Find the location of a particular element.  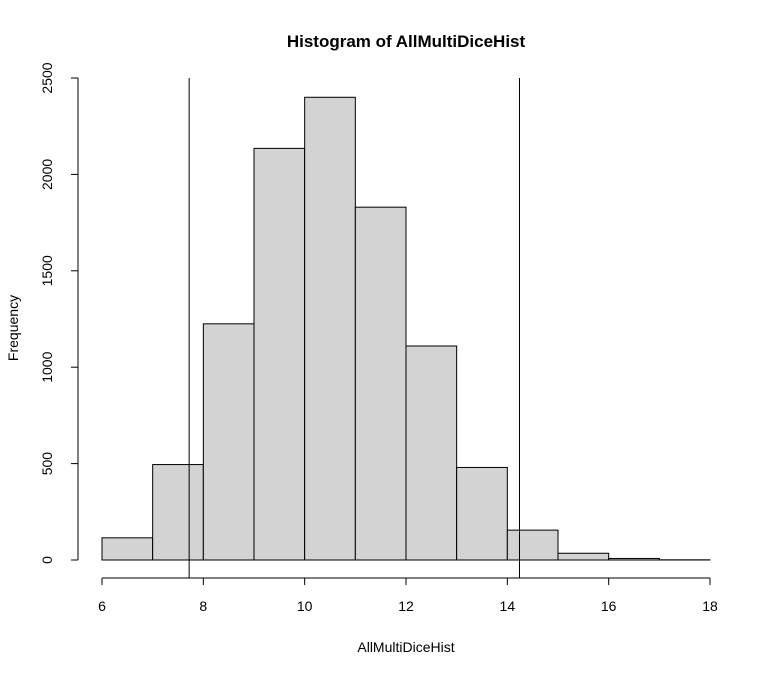

x-axis: 6 8 10 12 14 16 18 is located at coordinates (408, 595).